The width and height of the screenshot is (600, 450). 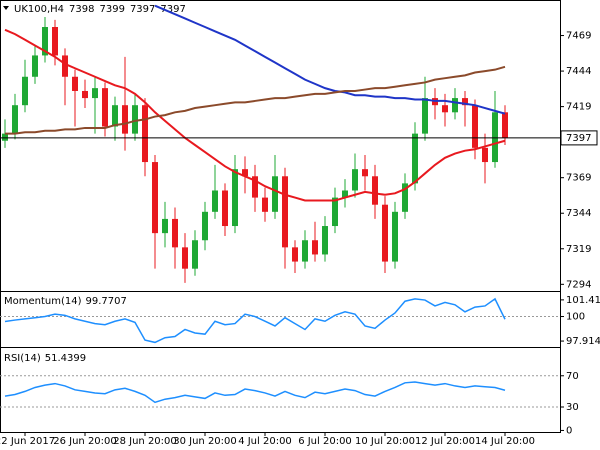 I want to click on x-tick-label: 4 Jul 20:00, so click(x=265, y=441).